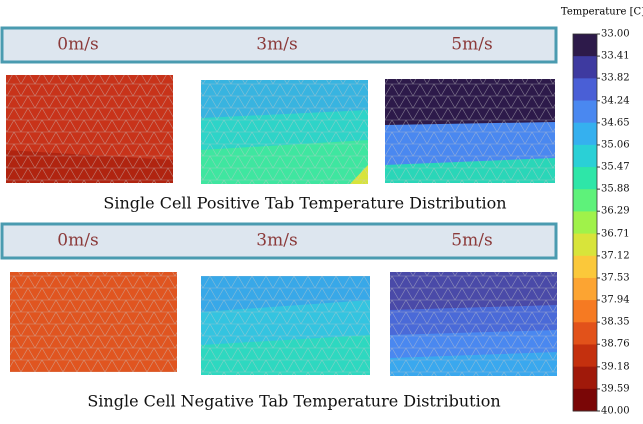  I want to click on tick-label: 37.12, so click(615, 255).